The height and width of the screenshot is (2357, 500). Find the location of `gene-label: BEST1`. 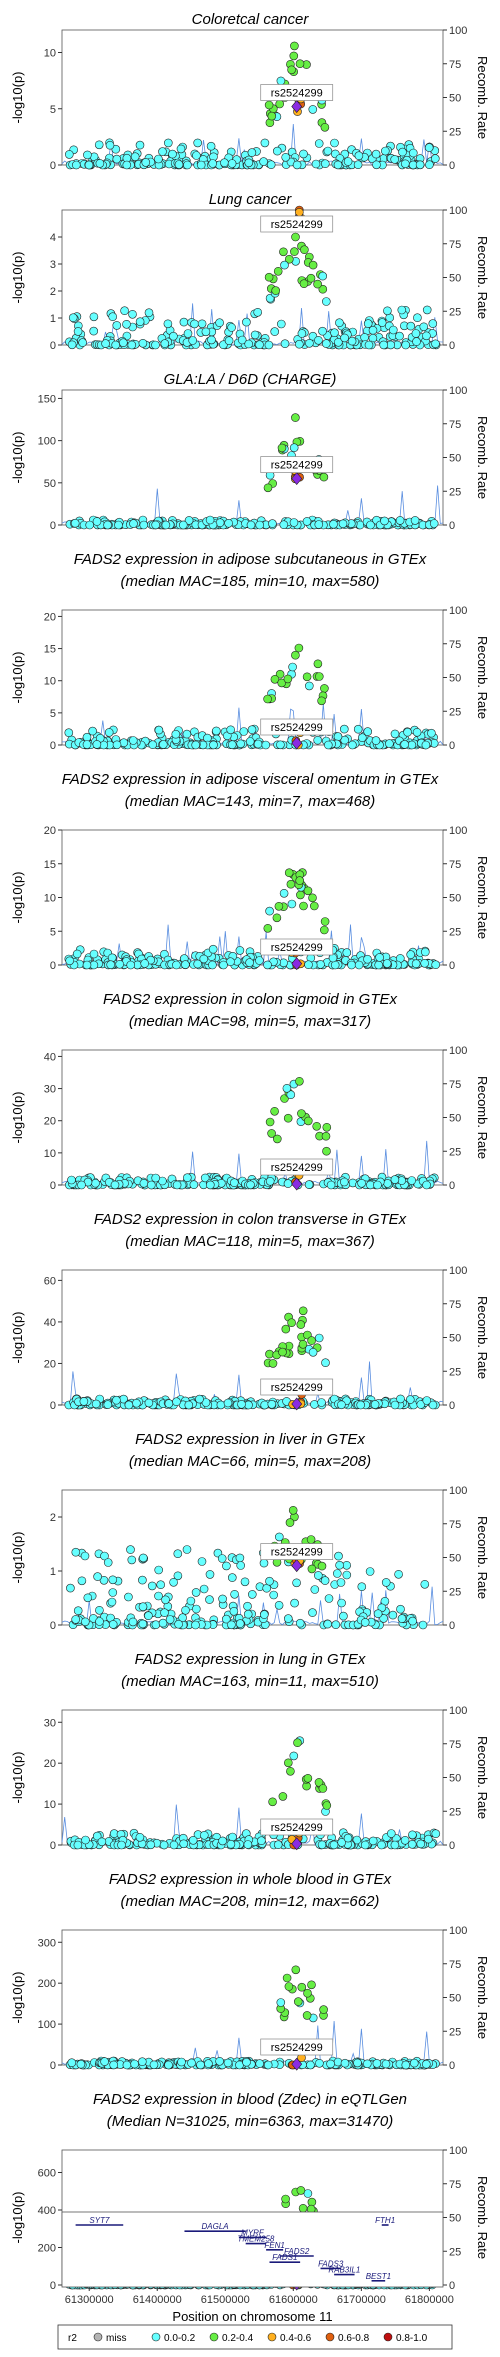

gene-label: BEST1 is located at coordinates (378, 2276).